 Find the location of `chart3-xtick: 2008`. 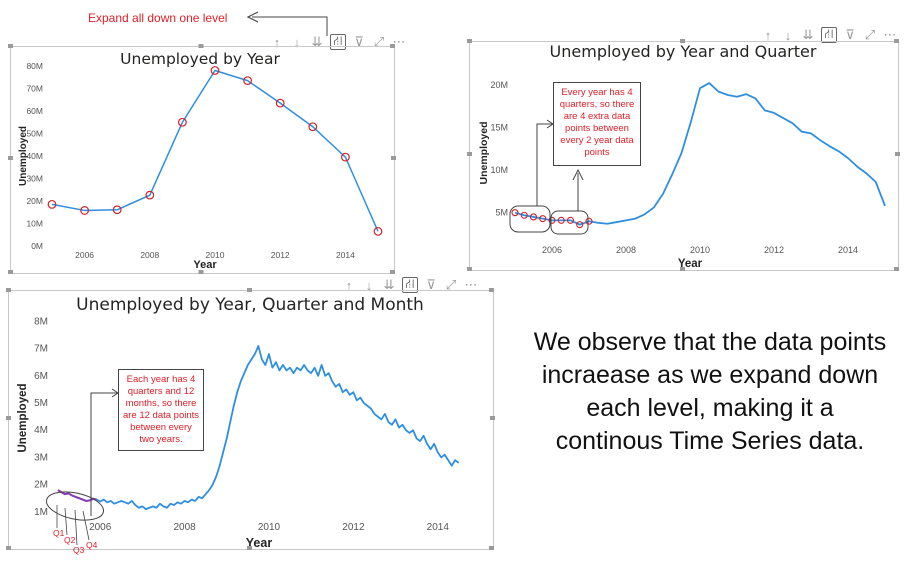

chart3-xtick: 2008 is located at coordinates (184, 527).